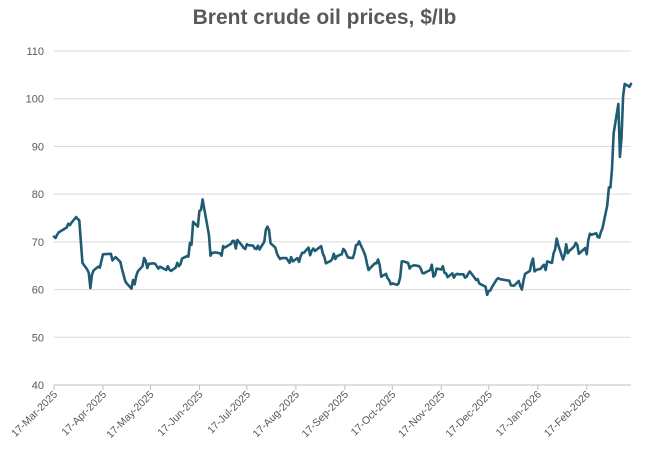 The height and width of the screenshot is (454, 649). Describe the element at coordinates (277, 415) in the screenshot. I see `x-tick-label: 17-Aug-2025` at that location.